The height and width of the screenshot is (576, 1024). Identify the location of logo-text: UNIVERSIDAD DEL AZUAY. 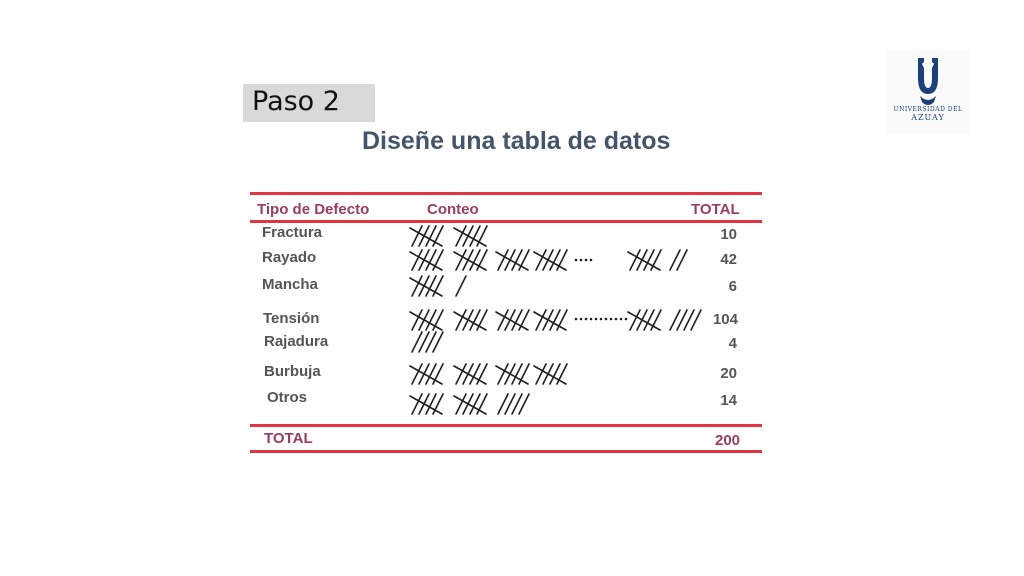
(928, 114).